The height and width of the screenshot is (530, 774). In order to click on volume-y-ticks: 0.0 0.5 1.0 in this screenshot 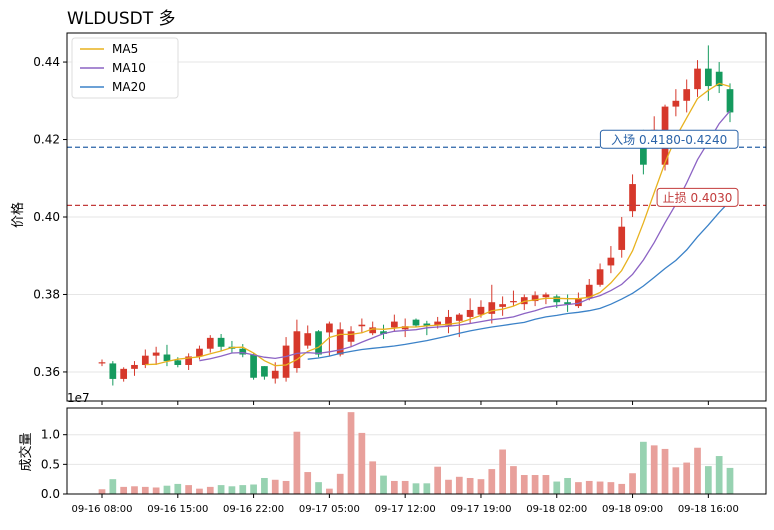, I will do `click(54, 464)`.